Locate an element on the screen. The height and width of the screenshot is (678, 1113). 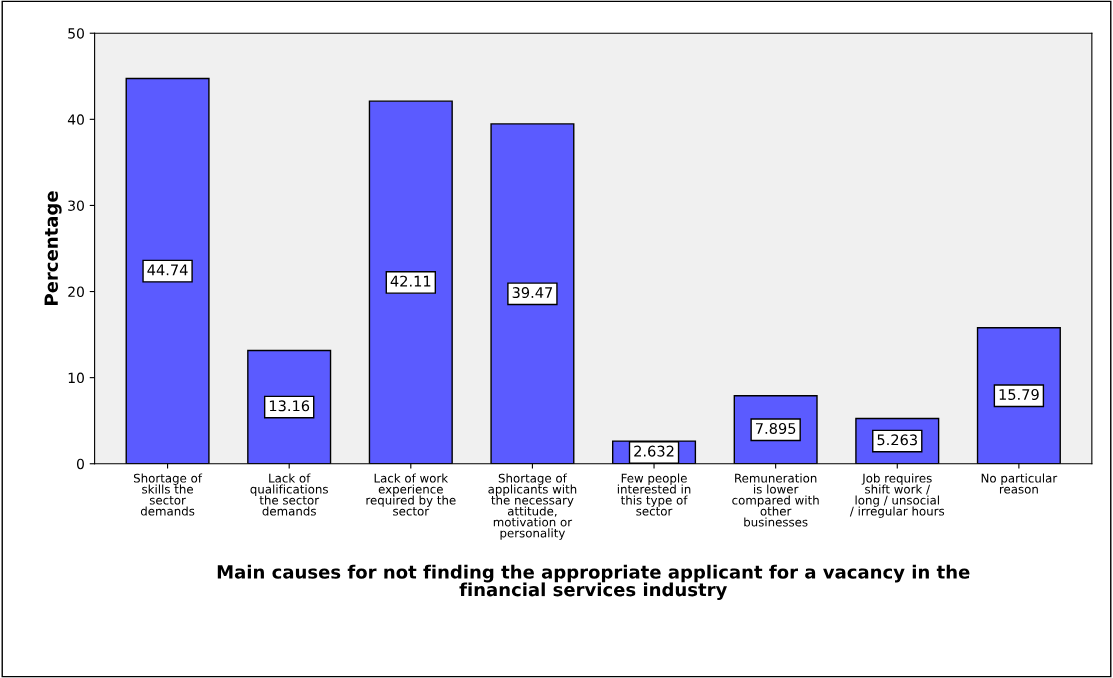
x-tick-label: No particular reason is located at coordinates (1019, 483).